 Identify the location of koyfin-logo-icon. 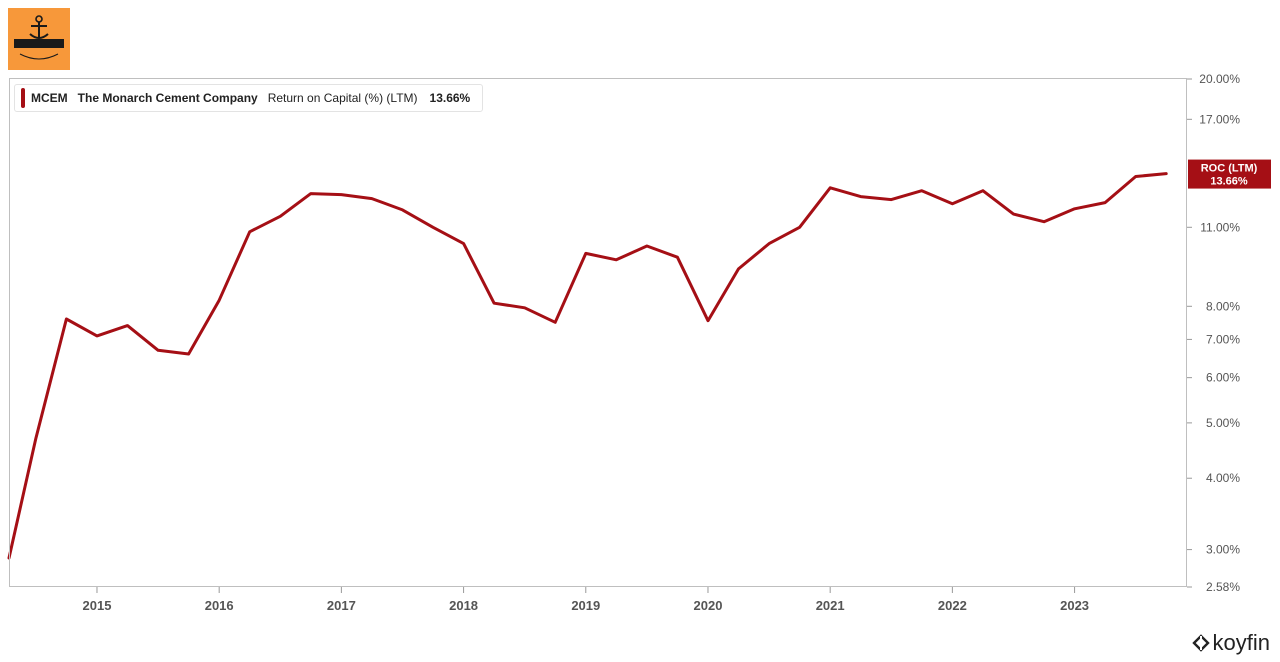
(1200, 643).